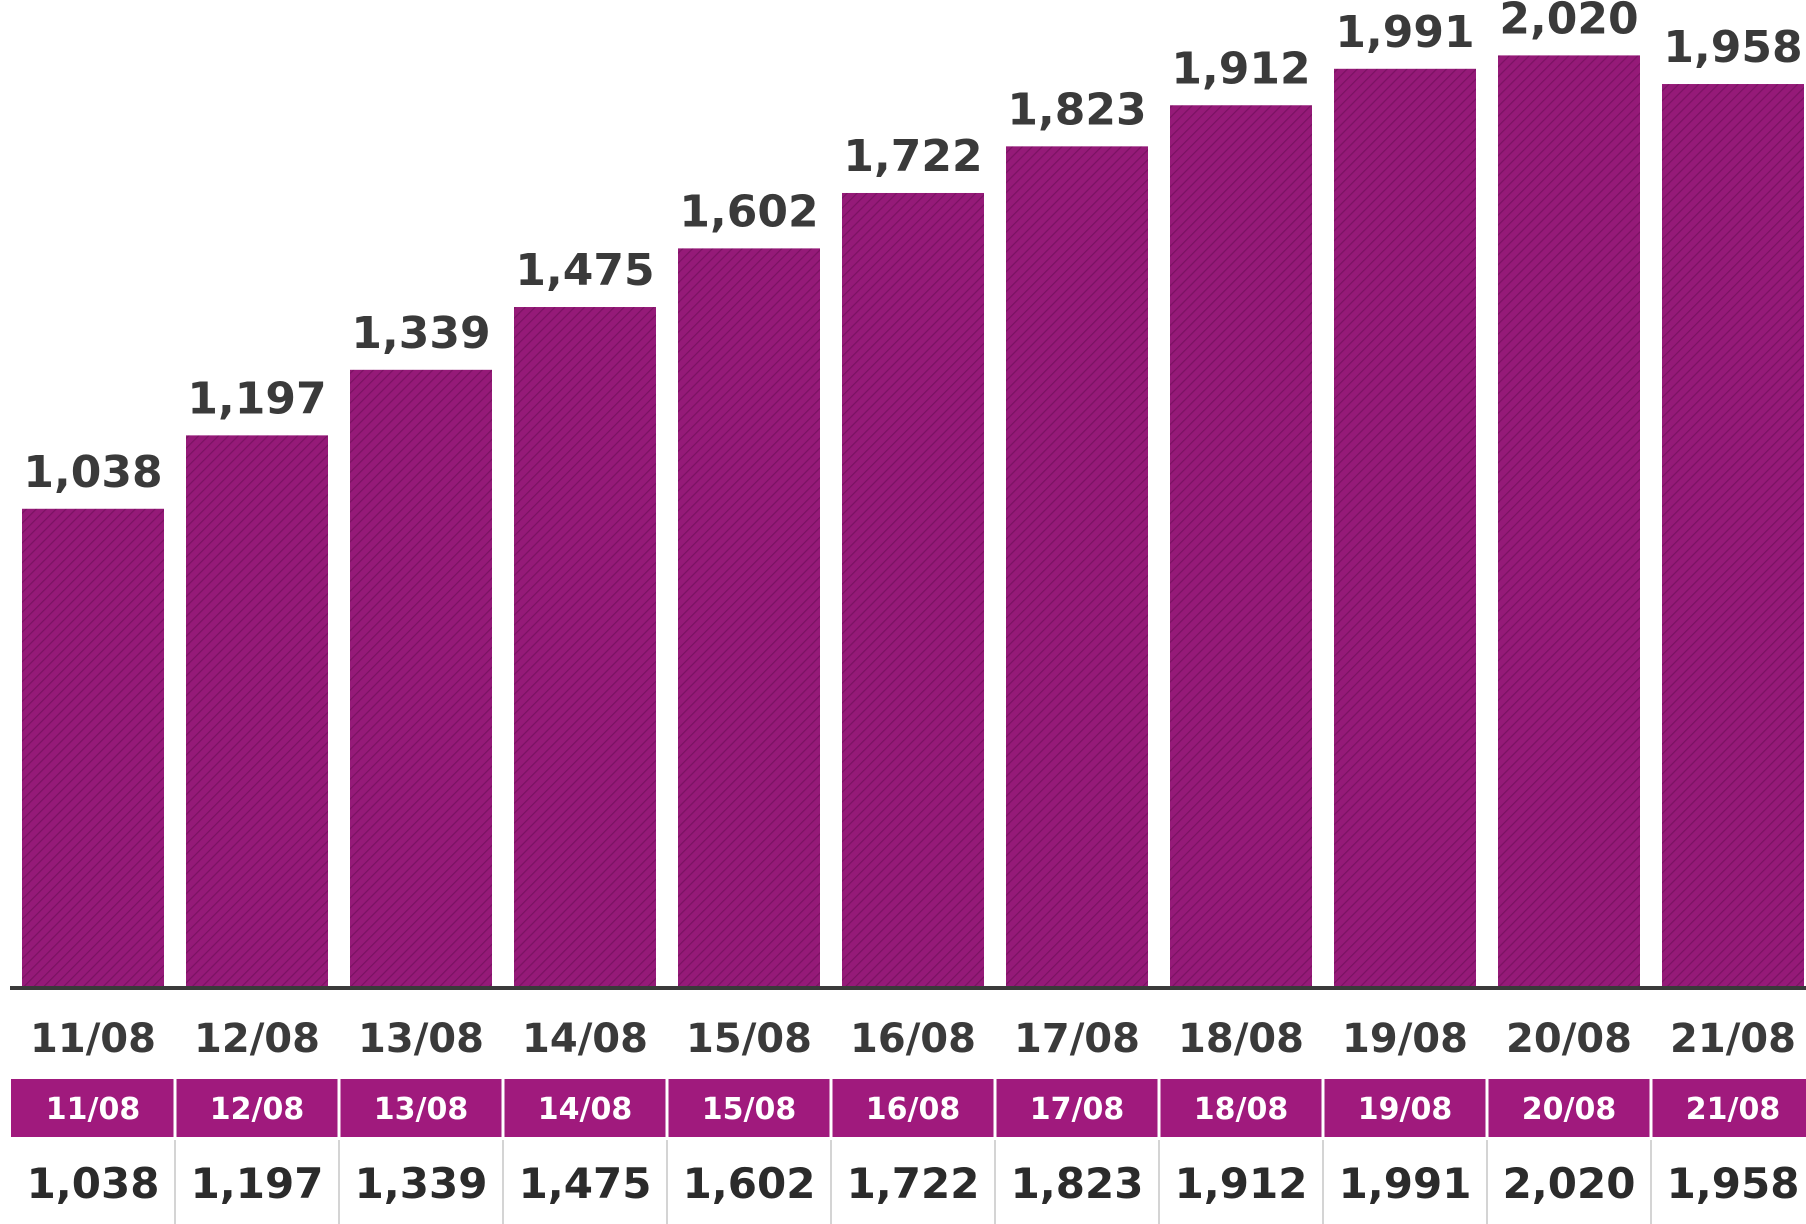 This screenshot has height=1224, width=1806. I want to click on table-header-cell: 15/08, so click(749, 1109).